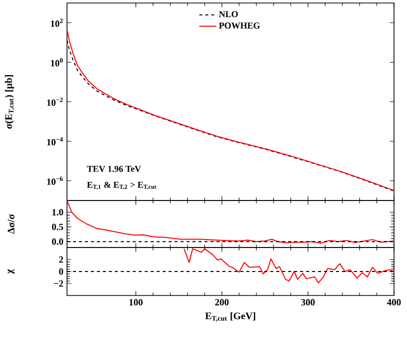 This screenshot has width=407, height=338. I want to click on y-tick-label: 10$^{0}$, so click(56, 62).